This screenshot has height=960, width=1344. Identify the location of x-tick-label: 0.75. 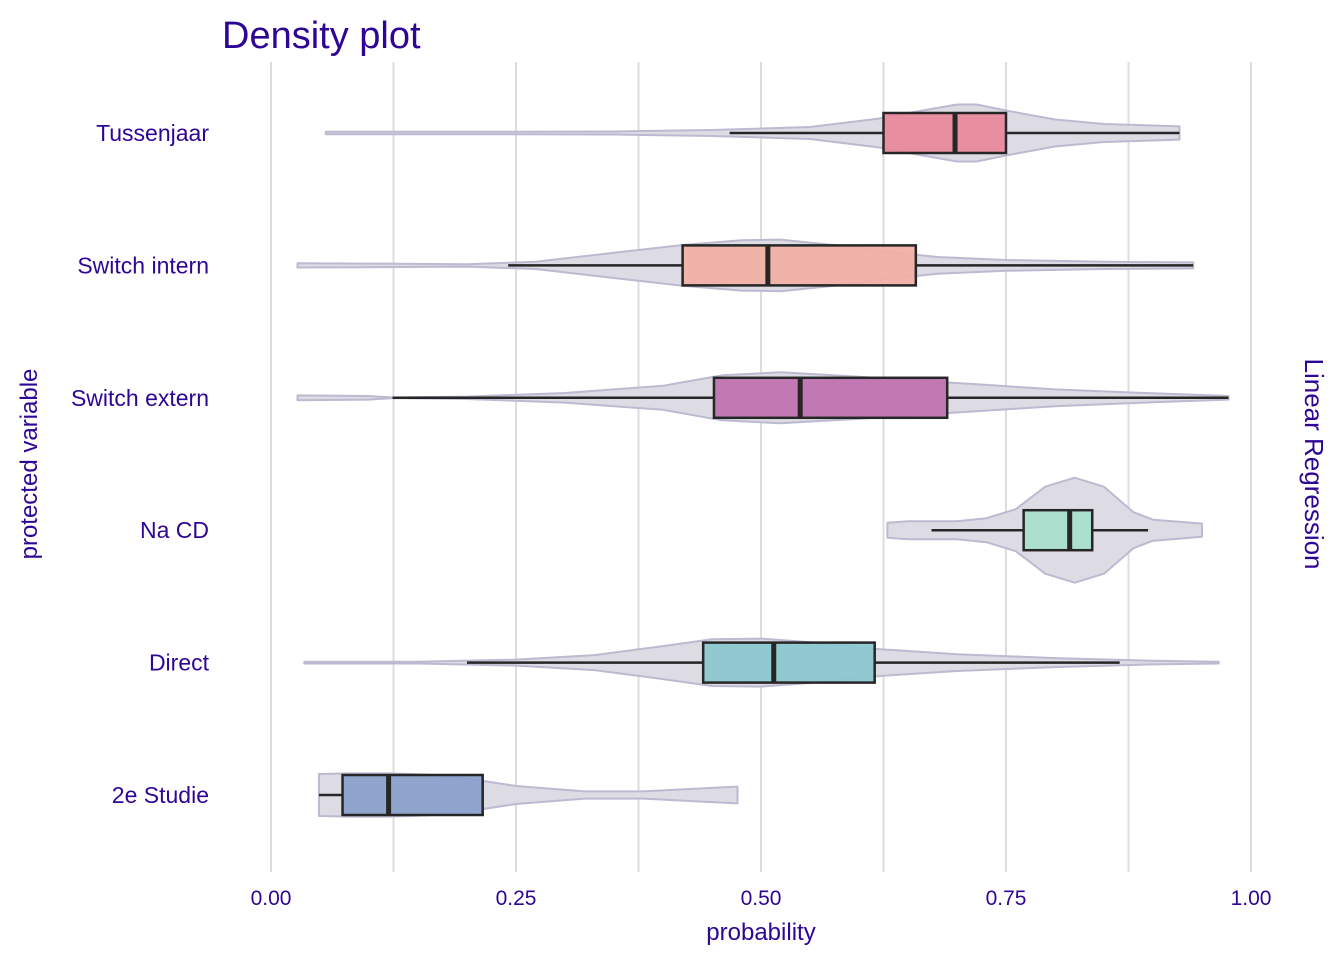
(1006, 898).